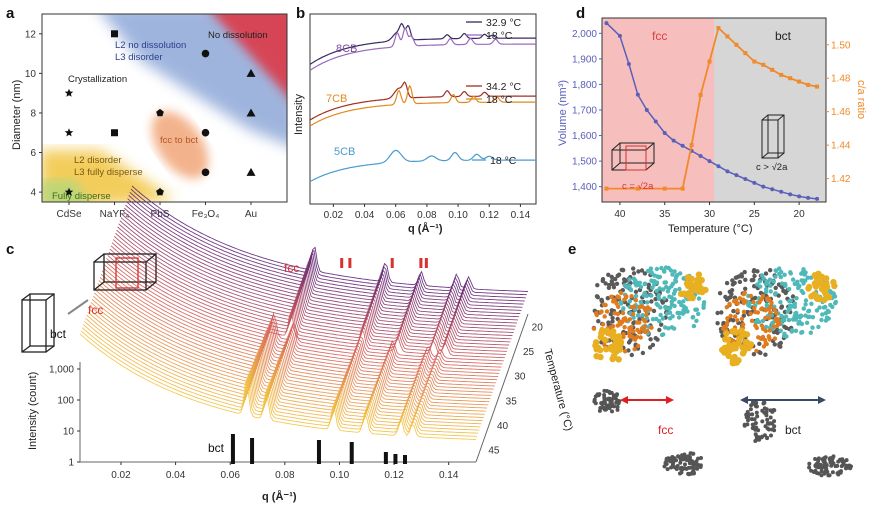  I want to click on data-marker-triangle, so click(251, 72).